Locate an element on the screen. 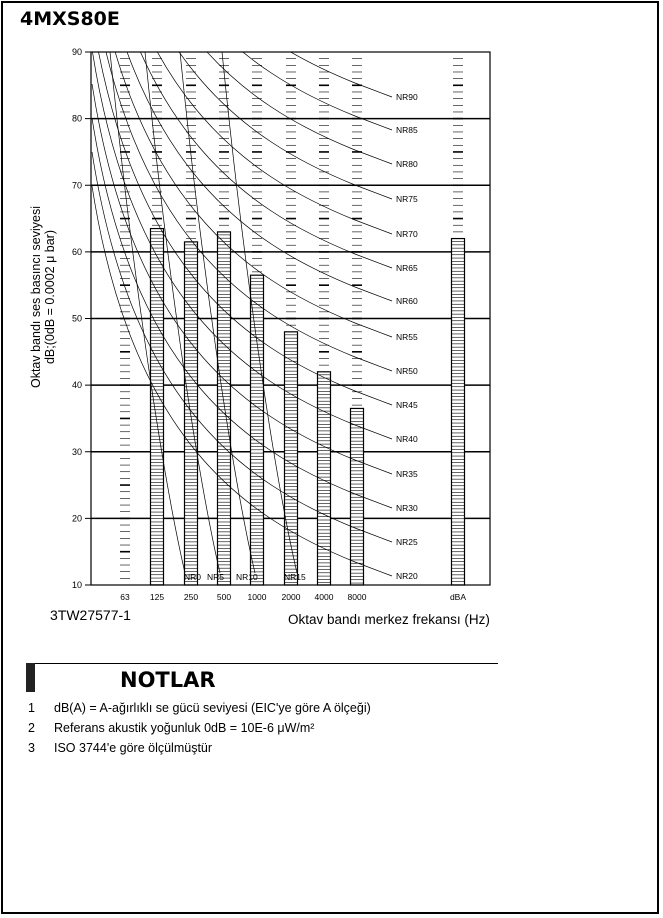 Image resolution: width=663 pixels, height=918 pixels. y-tick-label: 10 is located at coordinates (77, 585).